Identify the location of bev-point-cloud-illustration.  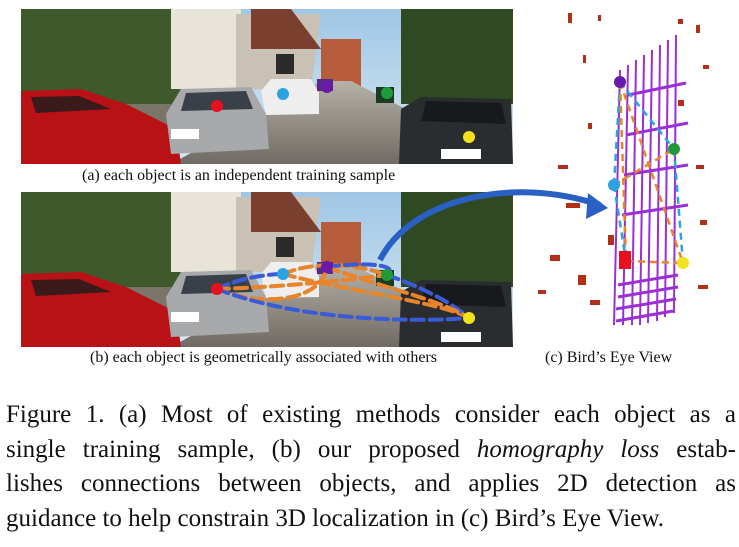
(623, 169).